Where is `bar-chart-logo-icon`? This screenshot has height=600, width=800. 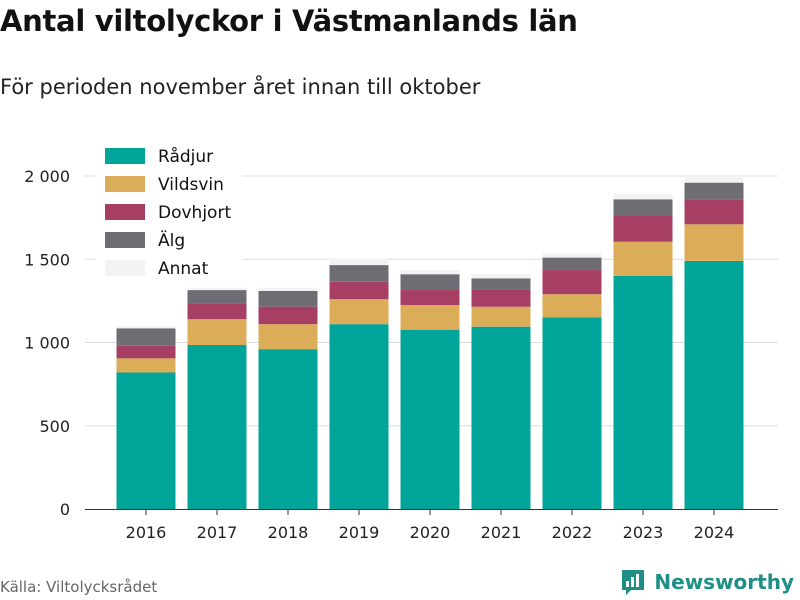
bar-chart-logo-icon is located at coordinates (633, 582).